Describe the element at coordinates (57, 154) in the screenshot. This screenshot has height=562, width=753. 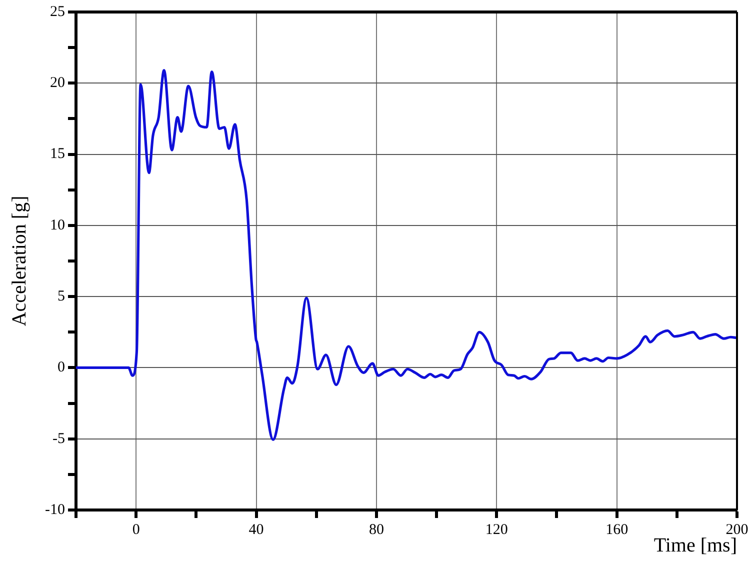
I see `y-tick-label: 15` at that location.